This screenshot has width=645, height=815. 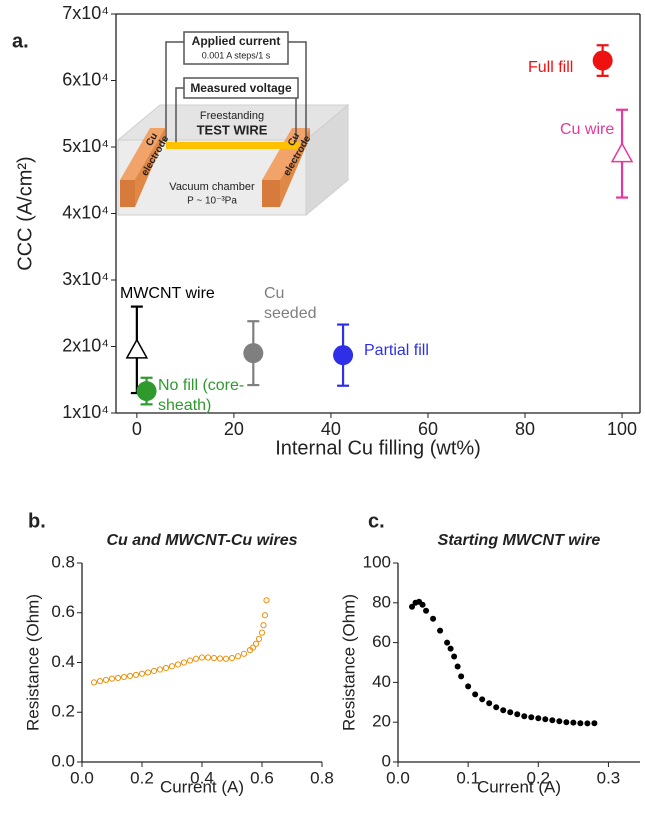 What do you see at coordinates (381, 681) in the screenshot?
I see `y-tick-label: 40` at bounding box center [381, 681].